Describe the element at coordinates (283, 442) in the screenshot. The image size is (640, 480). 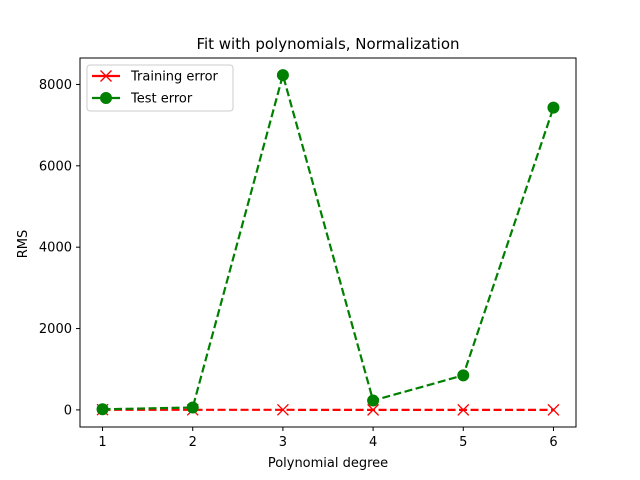
I see `x-tick-label: 3` at that location.